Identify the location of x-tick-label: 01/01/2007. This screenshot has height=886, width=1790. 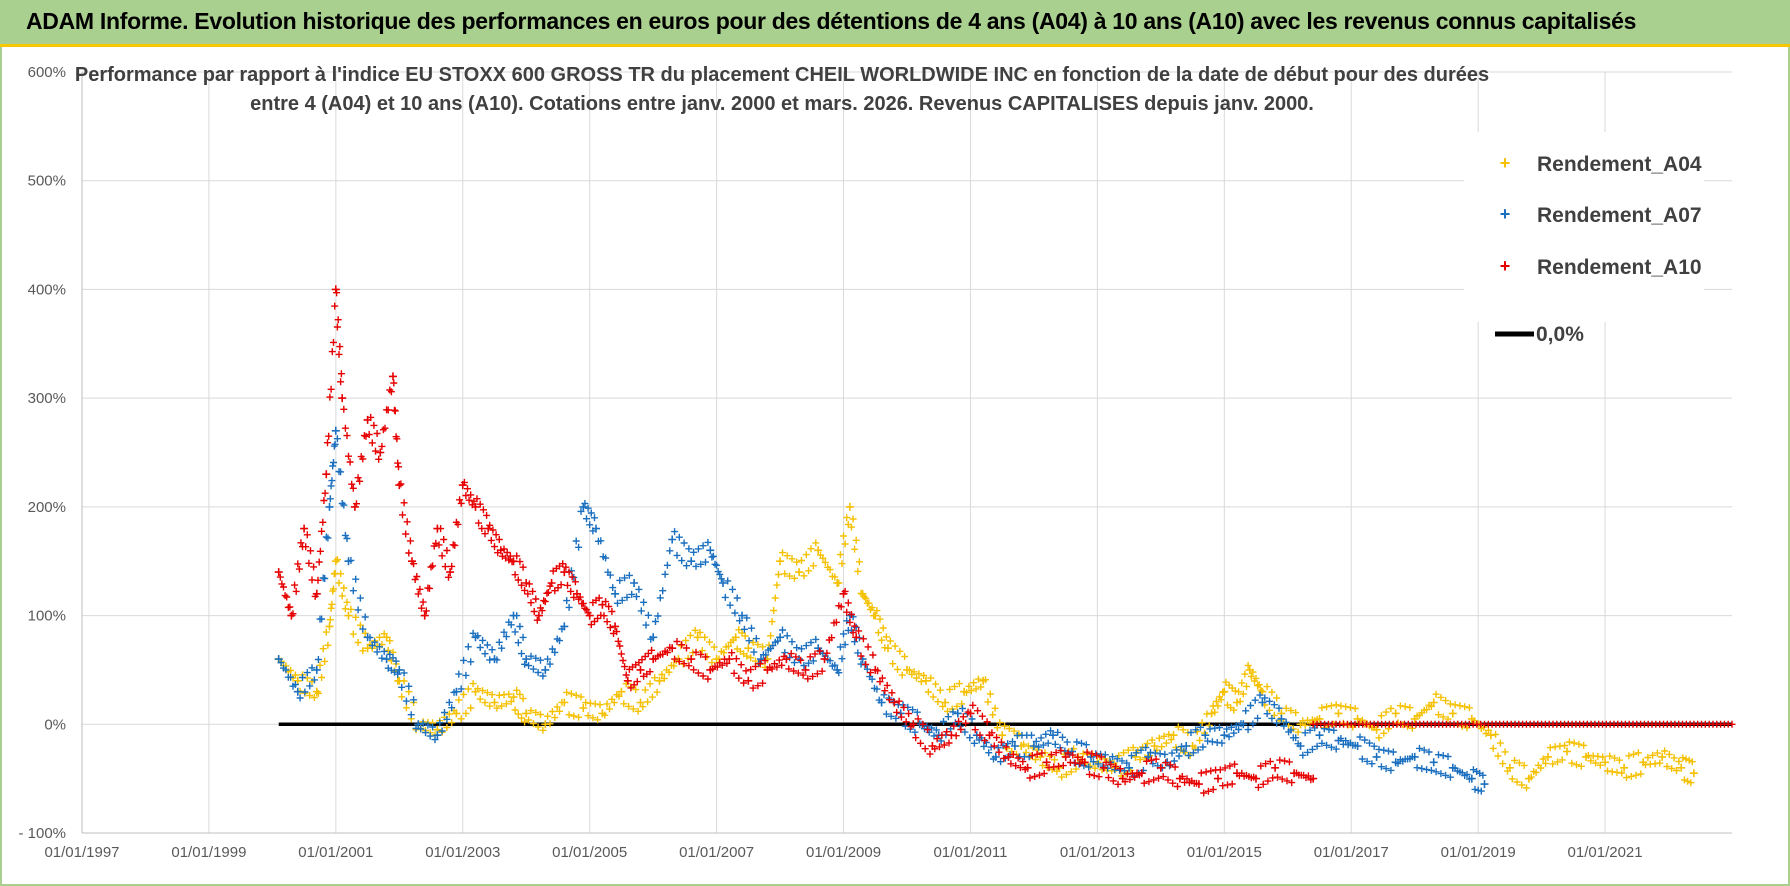
(716, 852).